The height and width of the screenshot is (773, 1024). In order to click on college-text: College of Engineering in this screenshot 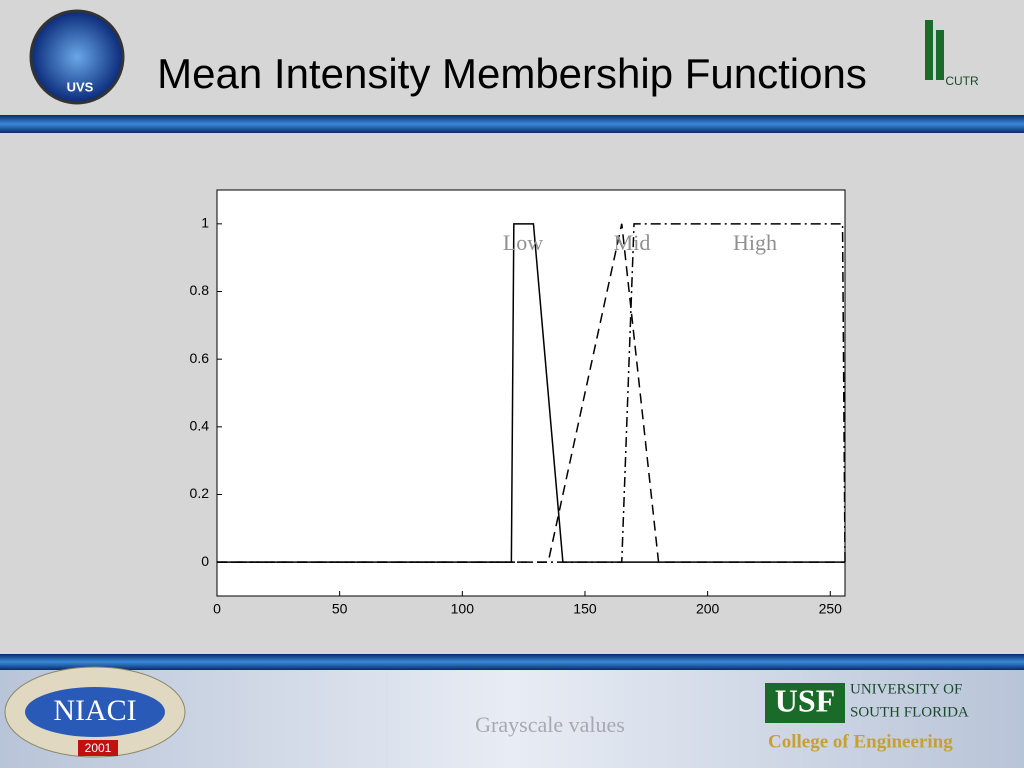, I will do `click(860, 741)`.